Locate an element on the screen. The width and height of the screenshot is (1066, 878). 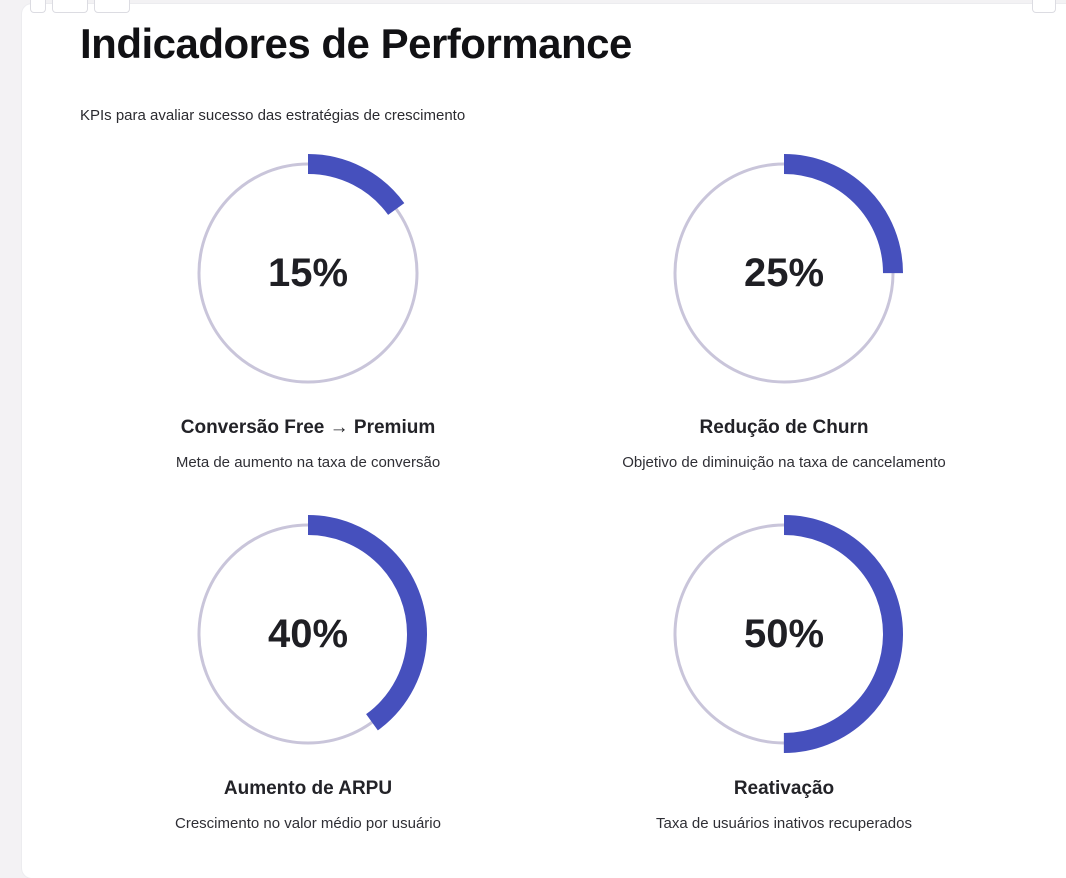
kpi-title: Conversão Free → Premium is located at coordinates (308, 427).